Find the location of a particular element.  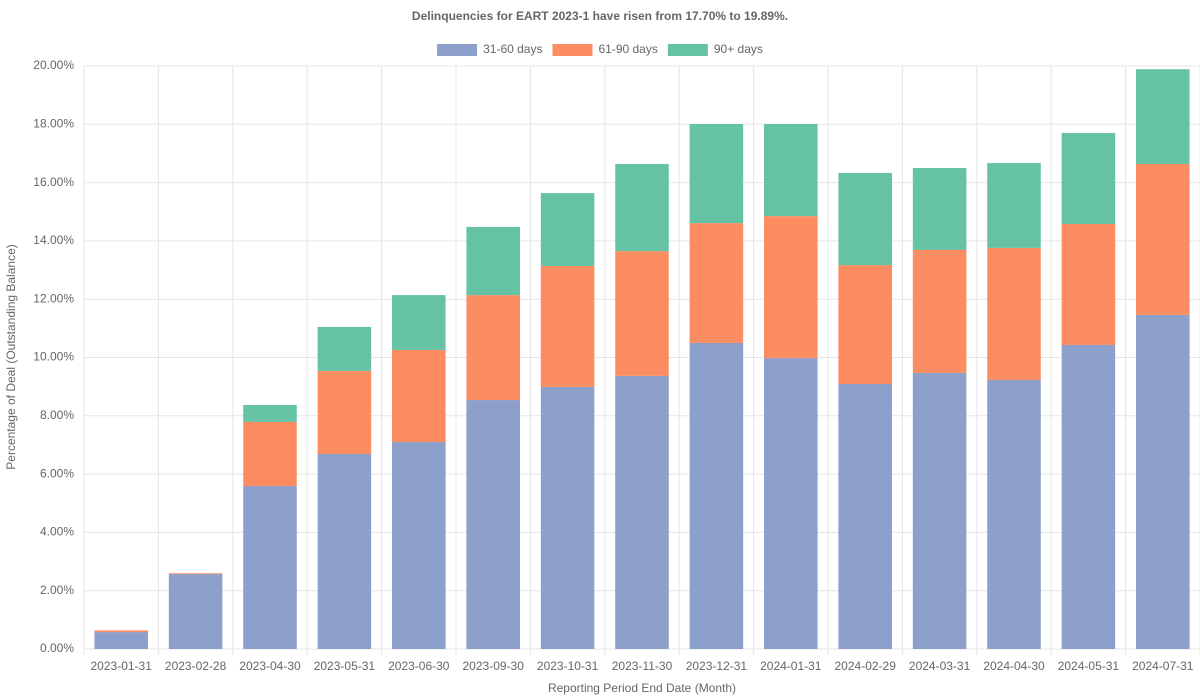

y-axis-title: Percentage of Deal (Outstanding Balance) is located at coordinates (11, 356).